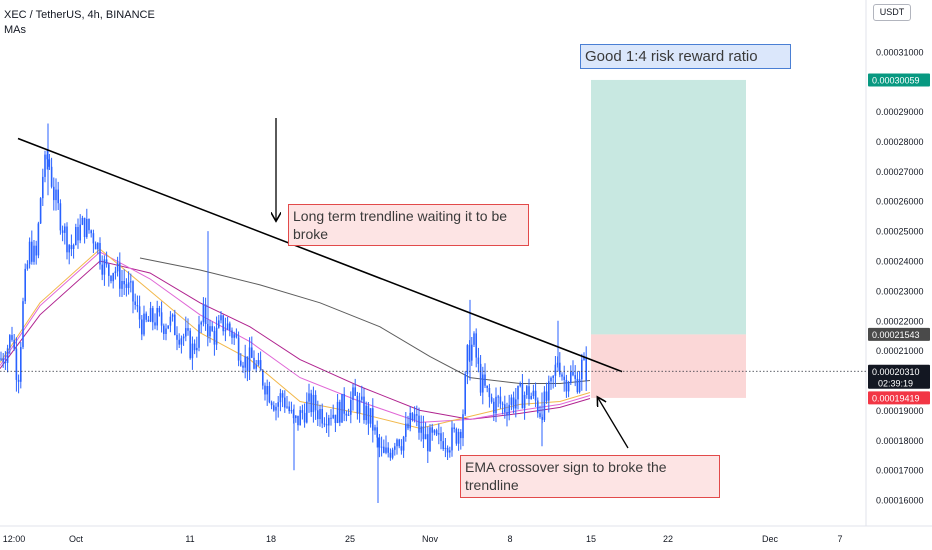 Image resolution: width=932 pixels, height=550 pixels. I want to click on y-tick-label: 0.00016000, so click(900, 501).